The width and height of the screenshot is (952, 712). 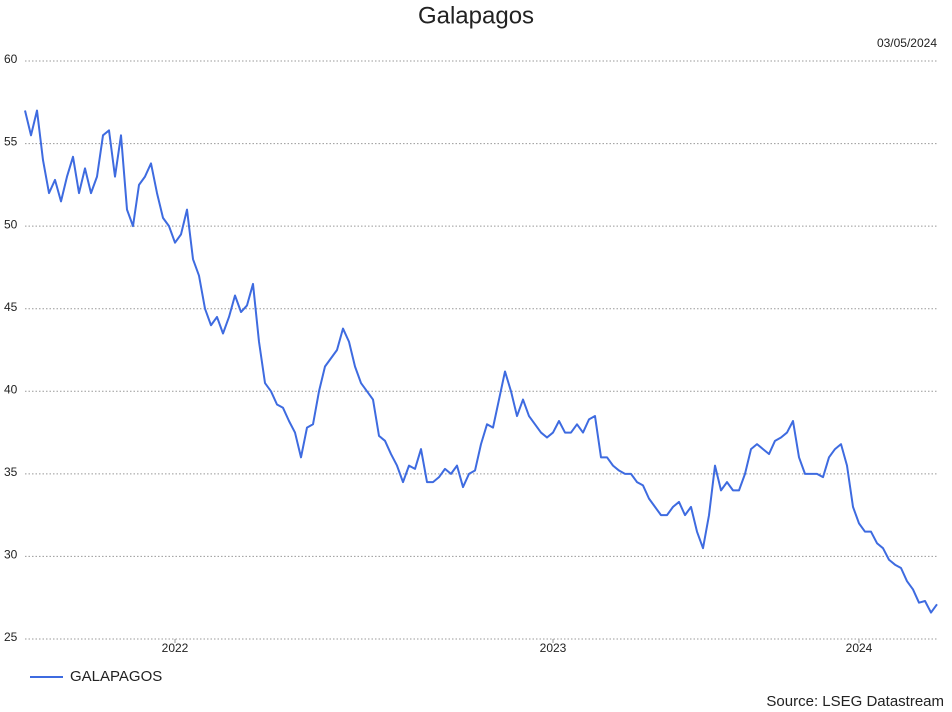 I want to click on y-tick-label: 25, so click(x=11, y=637).